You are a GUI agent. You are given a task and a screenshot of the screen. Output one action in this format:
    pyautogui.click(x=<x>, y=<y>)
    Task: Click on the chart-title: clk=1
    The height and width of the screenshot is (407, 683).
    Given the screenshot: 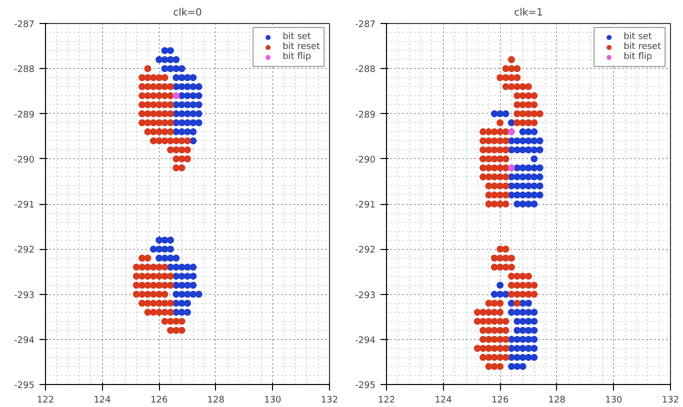 What is the action you would take?
    pyautogui.click(x=528, y=13)
    